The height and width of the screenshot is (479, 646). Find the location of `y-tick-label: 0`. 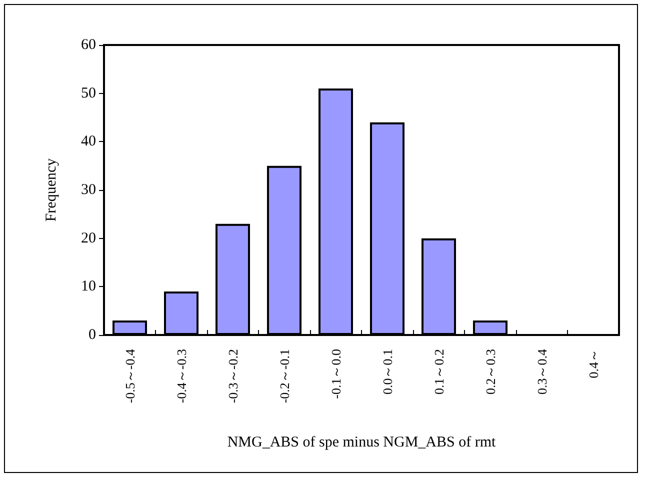

y-tick-label: 0 is located at coordinates (92, 335).